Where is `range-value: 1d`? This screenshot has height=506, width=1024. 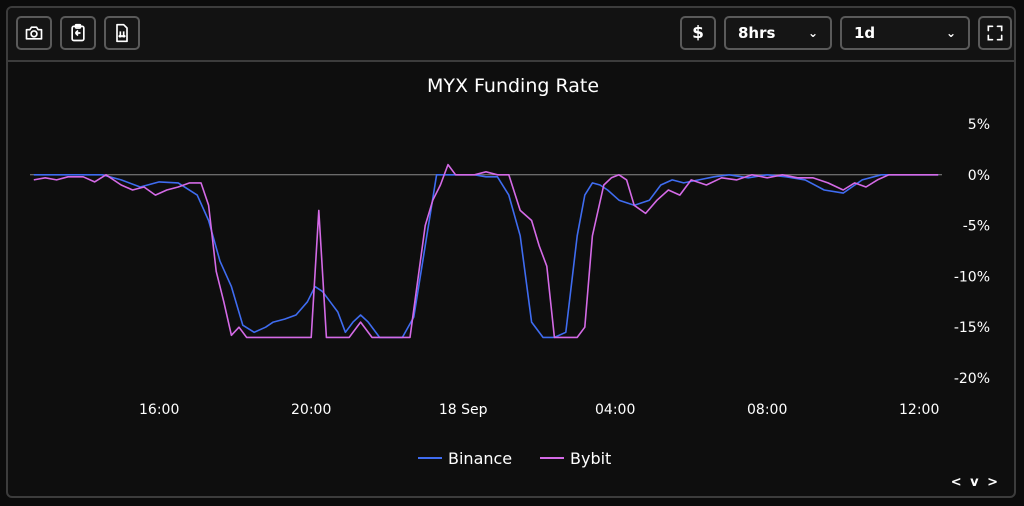
range-value: 1d is located at coordinates (865, 33).